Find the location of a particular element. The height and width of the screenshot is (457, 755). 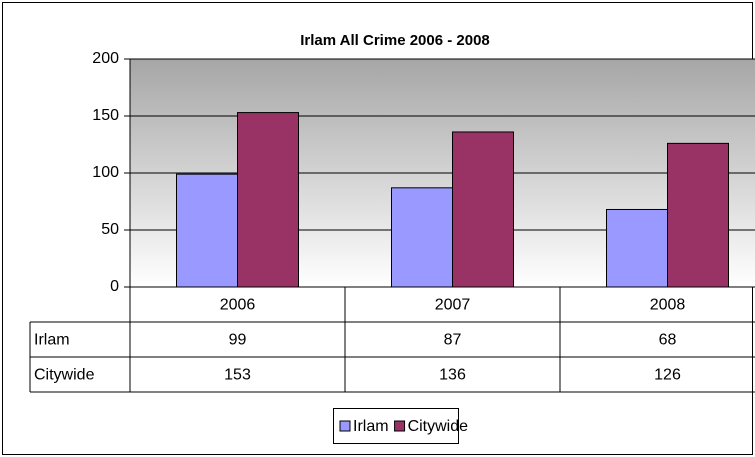

table-value: 99 is located at coordinates (238, 340).